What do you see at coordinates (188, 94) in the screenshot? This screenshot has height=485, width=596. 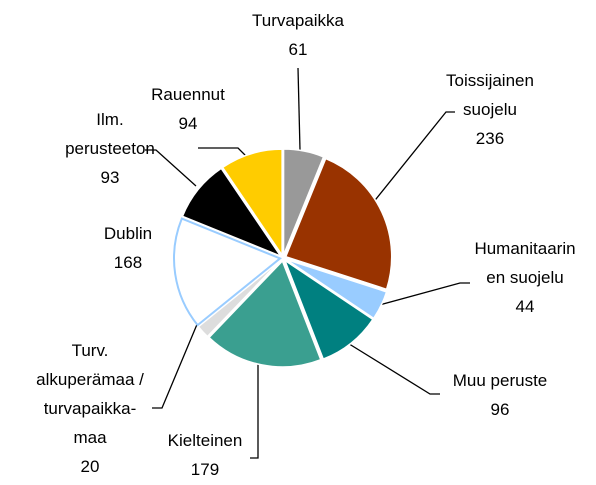 I see `category-label: Rauennut` at bounding box center [188, 94].